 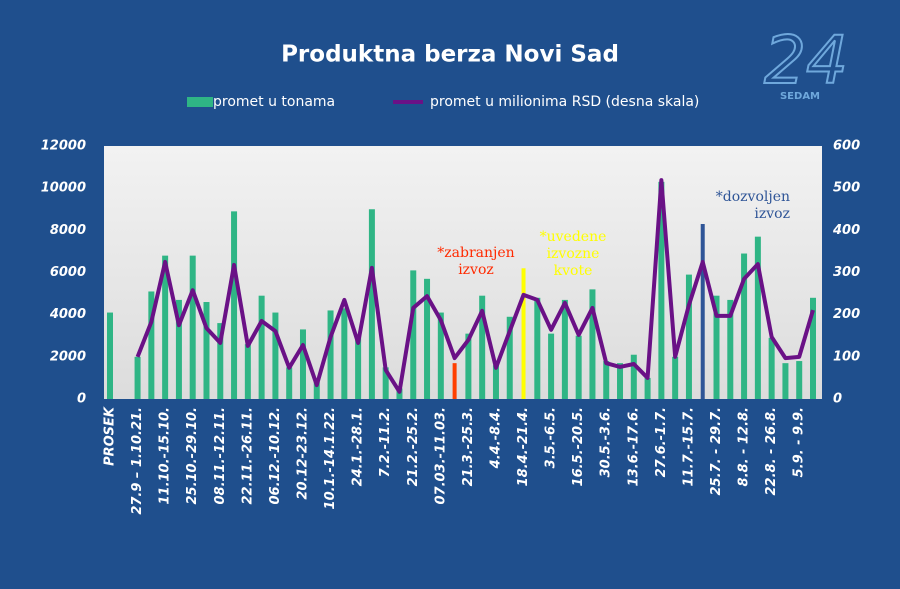 I want to click on x-tick-label: 11.7.-15.7., so click(x=688, y=446).